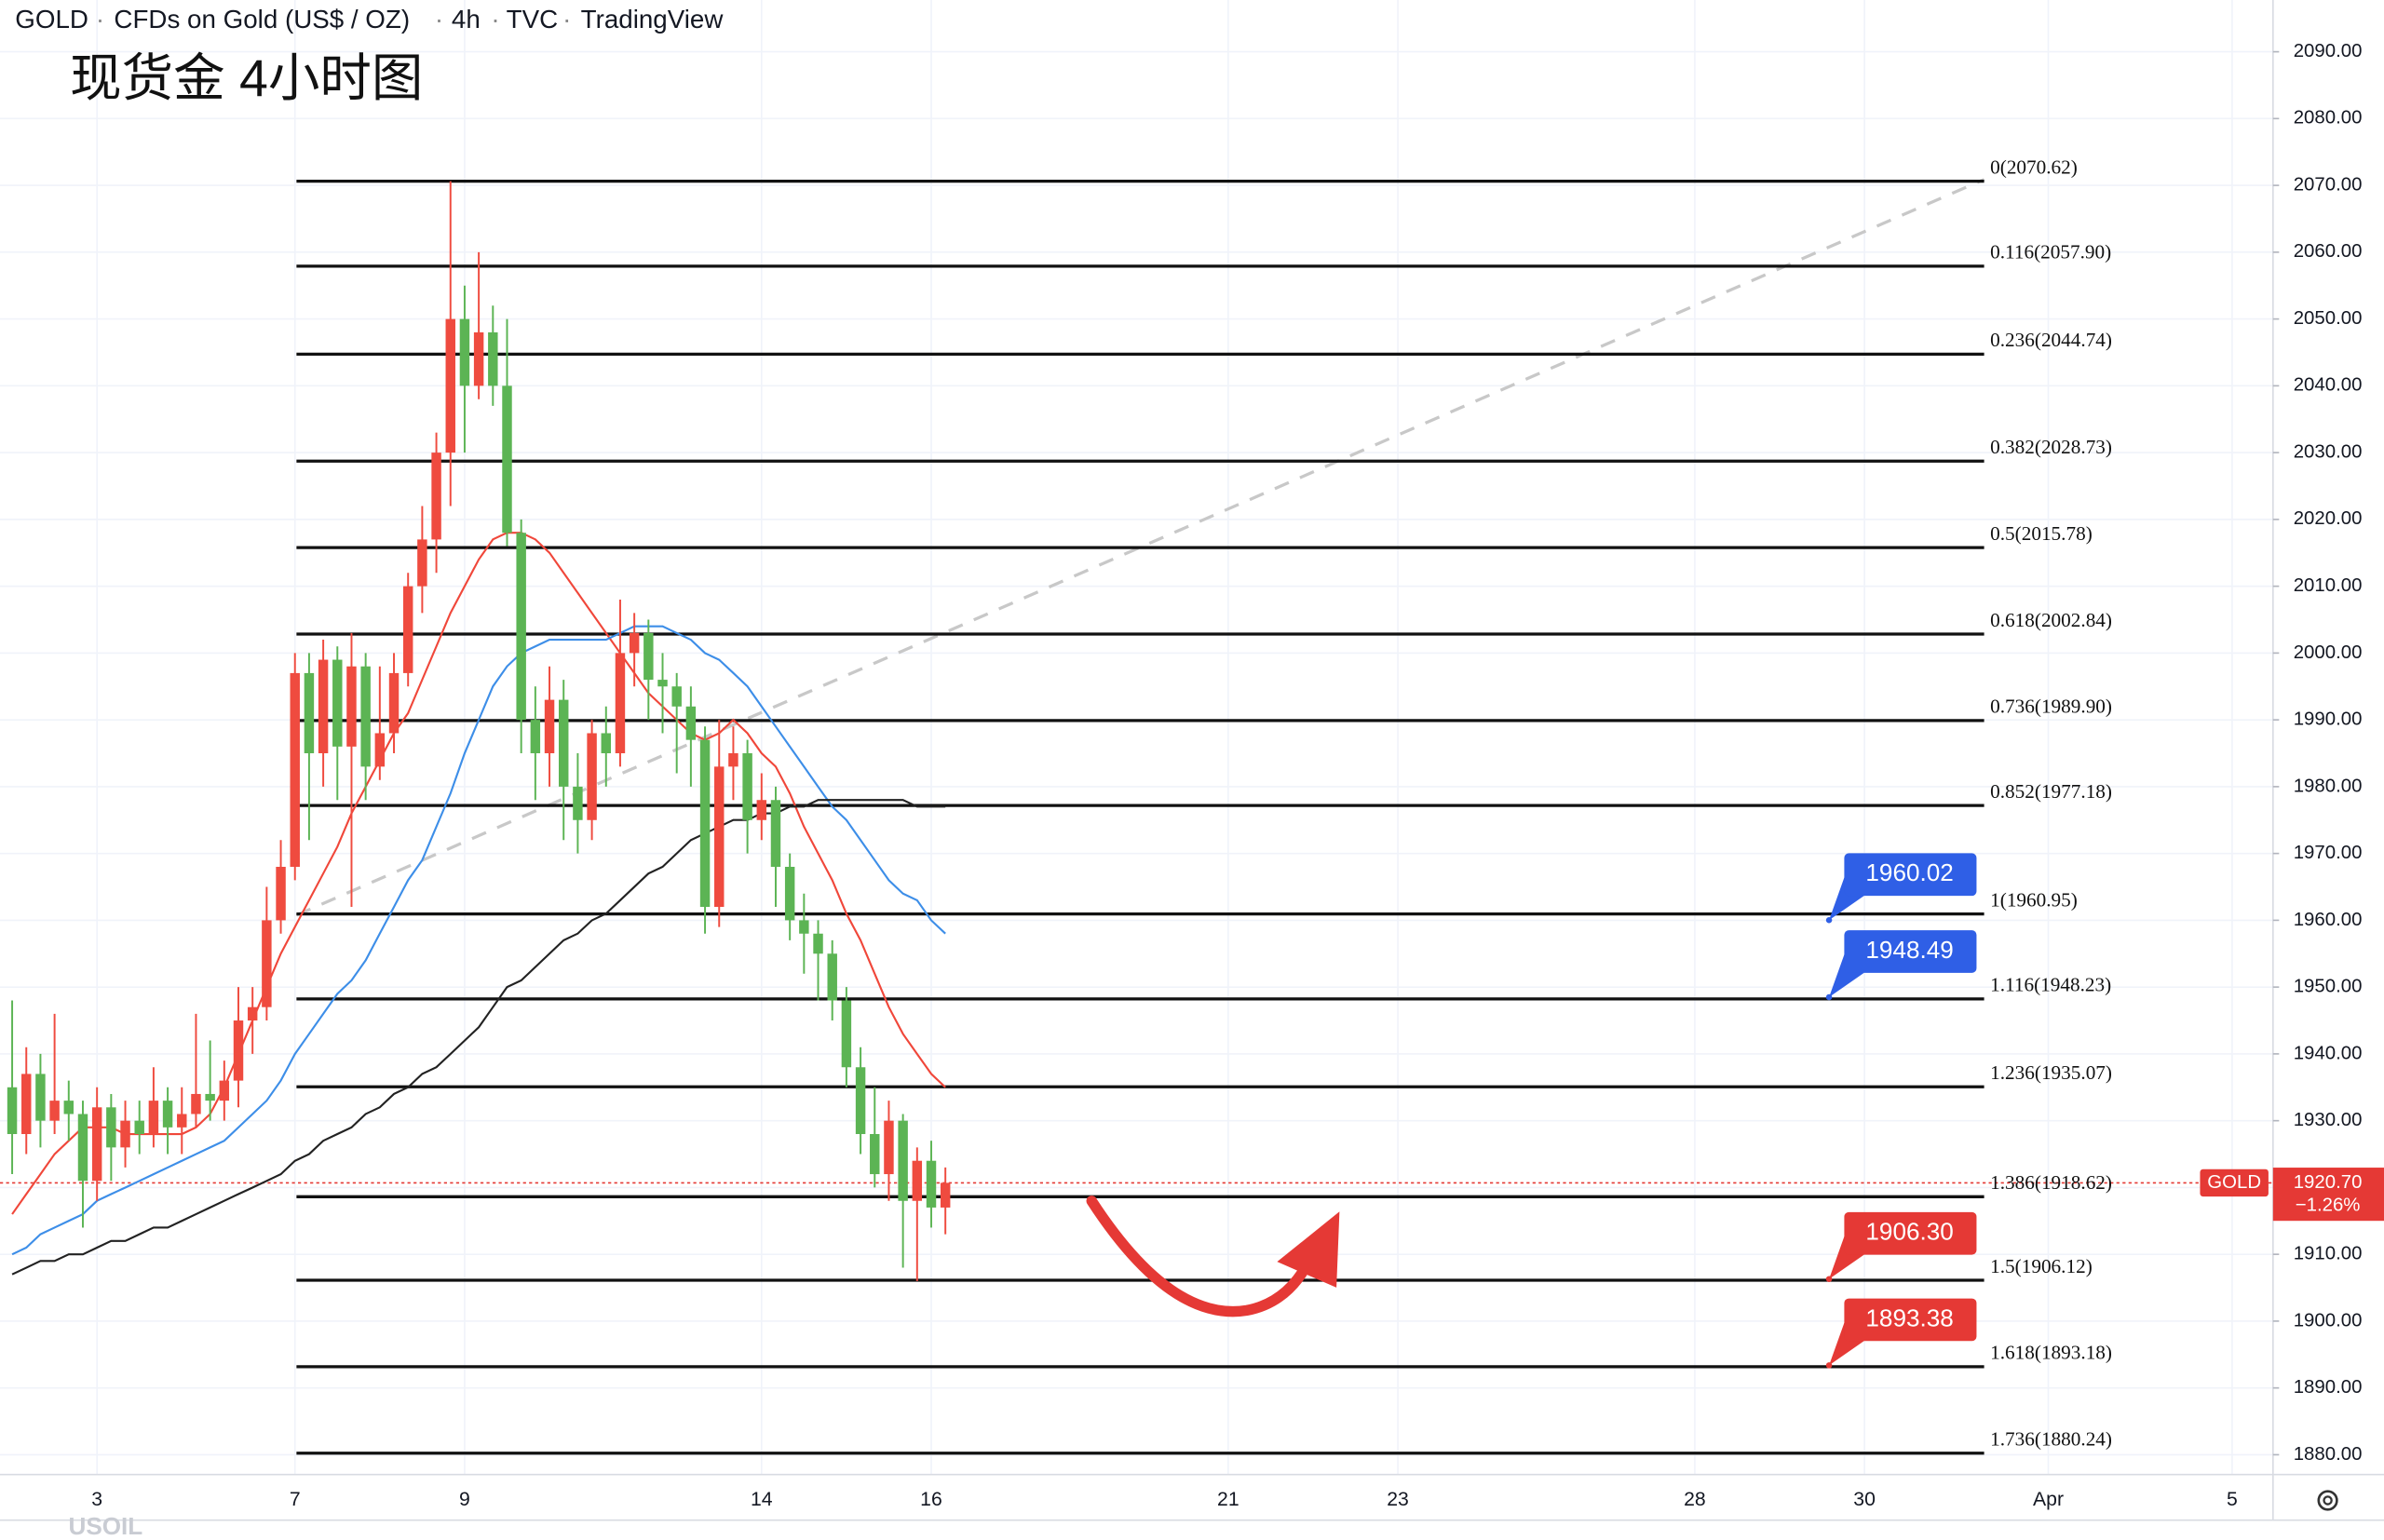 The width and height of the screenshot is (2384, 1540). Describe the element at coordinates (1398, 1500) in the screenshot. I see `x-tick-label: 23` at that location.